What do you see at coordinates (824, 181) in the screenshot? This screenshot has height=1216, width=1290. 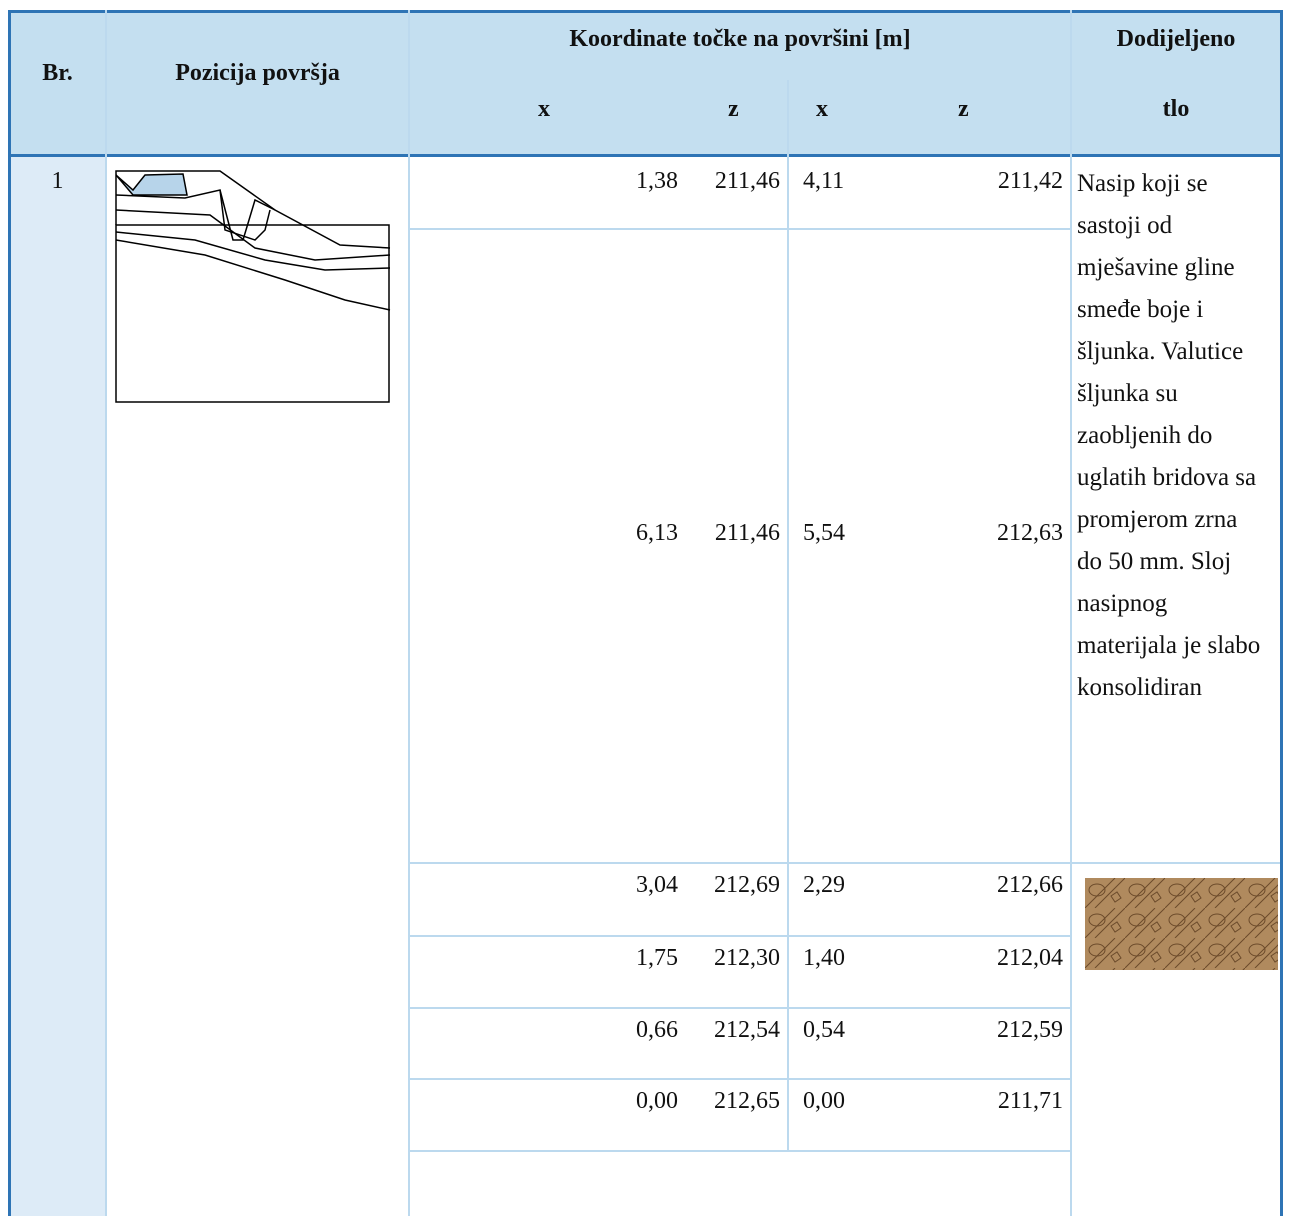 I see `cell-x: 4,11` at bounding box center [824, 181].